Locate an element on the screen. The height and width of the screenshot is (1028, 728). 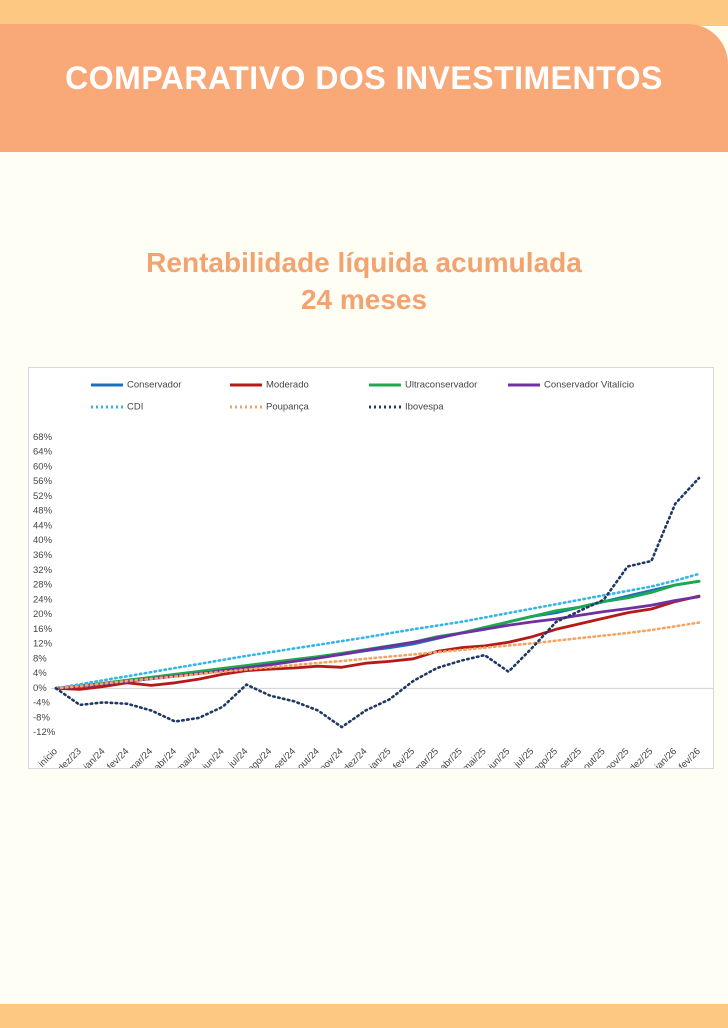
x-tick-label: jan/24 is located at coordinates (94, 757).